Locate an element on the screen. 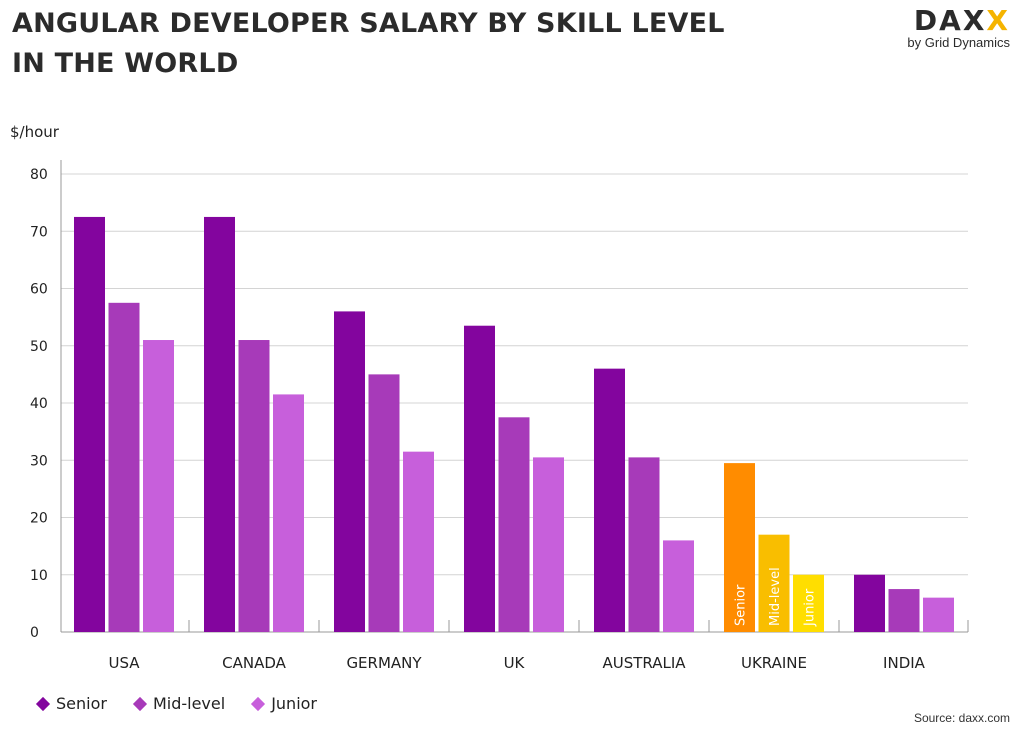 The width and height of the screenshot is (1024, 733). bar-junior-canada is located at coordinates (288, 513).